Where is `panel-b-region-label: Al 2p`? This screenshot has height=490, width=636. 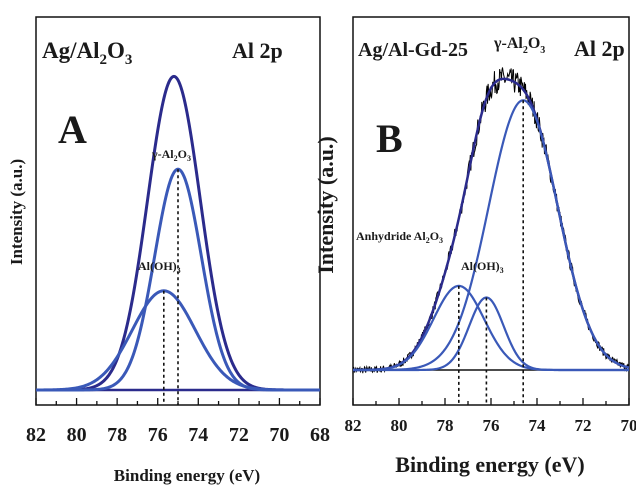 panel-b-region-label: Al 2p is located at coordinates (599, 48).